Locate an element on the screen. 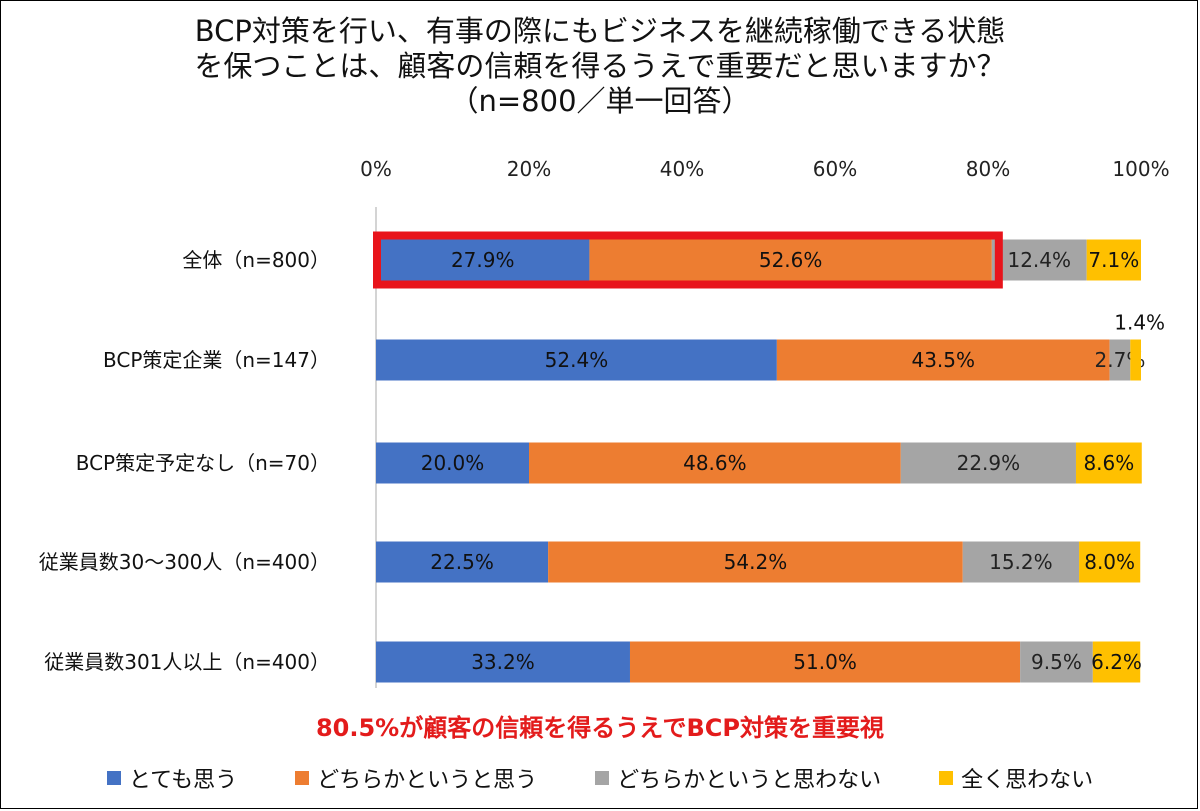  data-label: 22.9% is located at coordinates (989, 463).